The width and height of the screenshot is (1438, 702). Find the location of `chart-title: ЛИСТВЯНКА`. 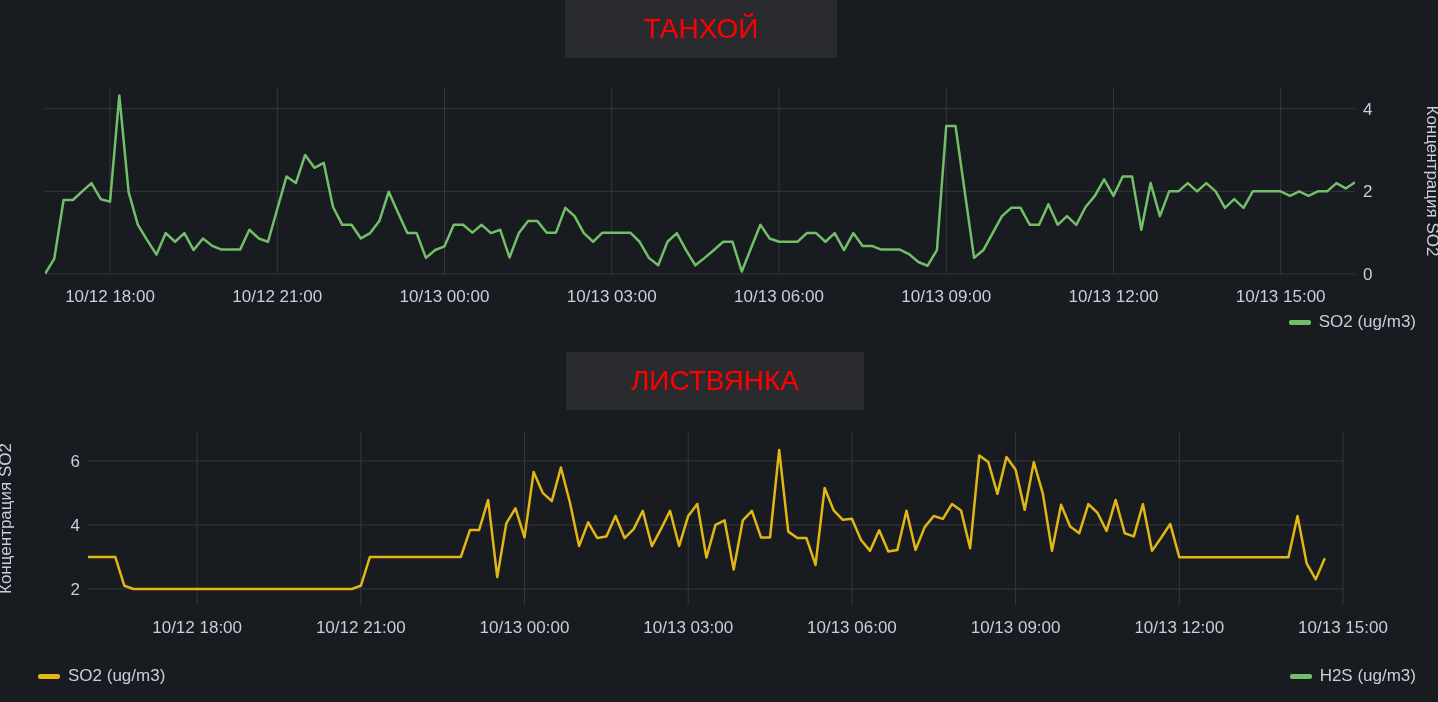

chart-title: ЛИСТВЯНКА is located at coordinates (715, 381).